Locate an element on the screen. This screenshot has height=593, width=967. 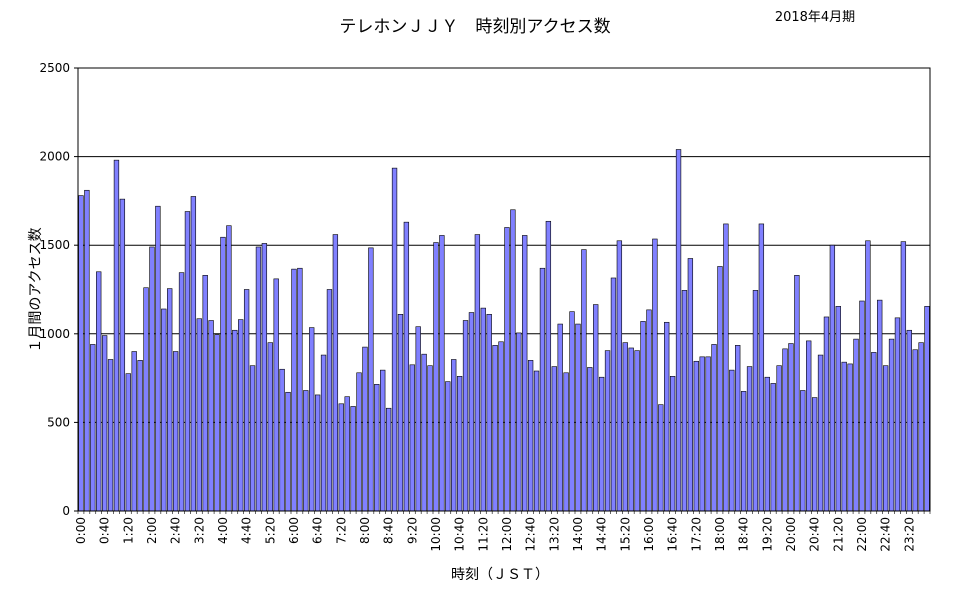
y-tick-label: 2000 is located at coordinates (54, 157).